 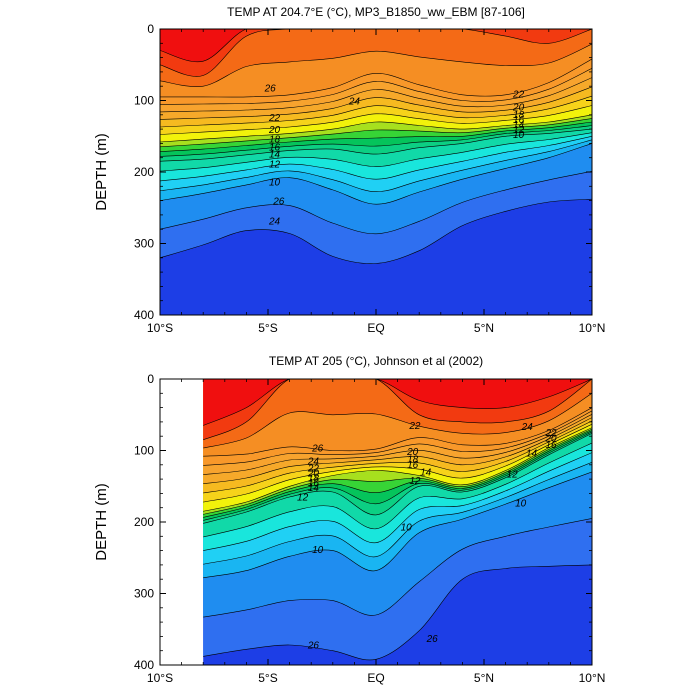 What do you see at coordinates (376, 361) in the screenshot?
I see `bottom-panel-title: TEMP AT 205 (°C), Johnson et al (2002)` at bounding box center [376, 361].